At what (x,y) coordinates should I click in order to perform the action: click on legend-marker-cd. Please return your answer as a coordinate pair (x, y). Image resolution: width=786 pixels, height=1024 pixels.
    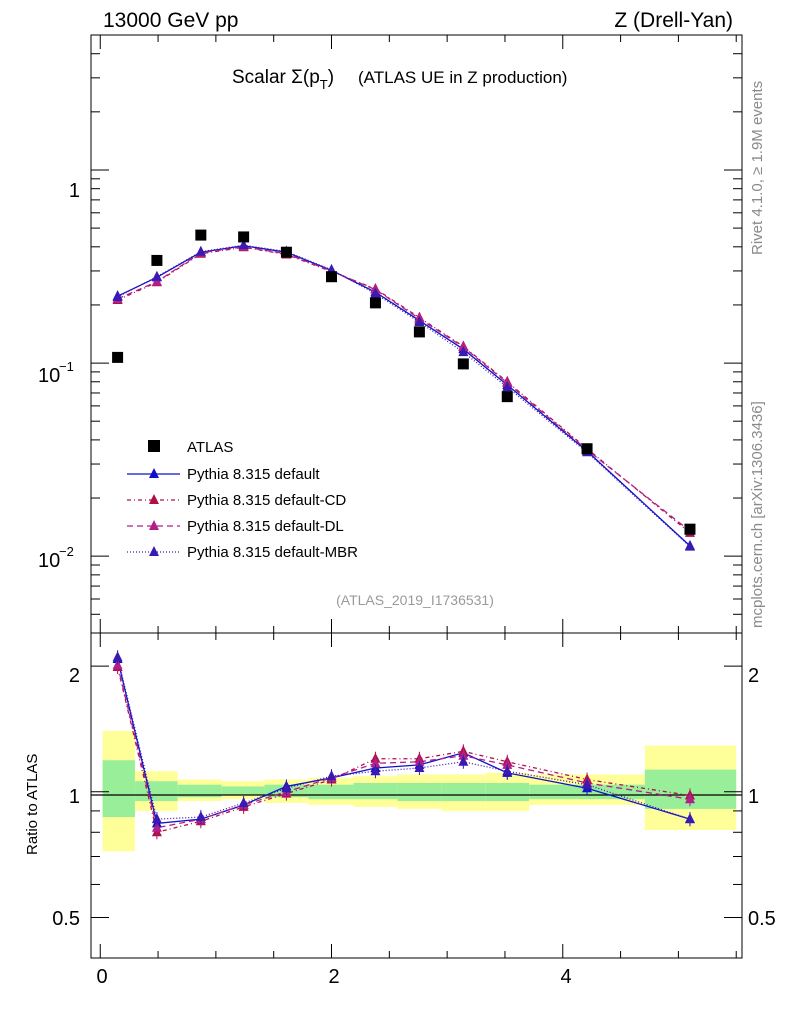
    Looking at the image, I should click on (154, 499).